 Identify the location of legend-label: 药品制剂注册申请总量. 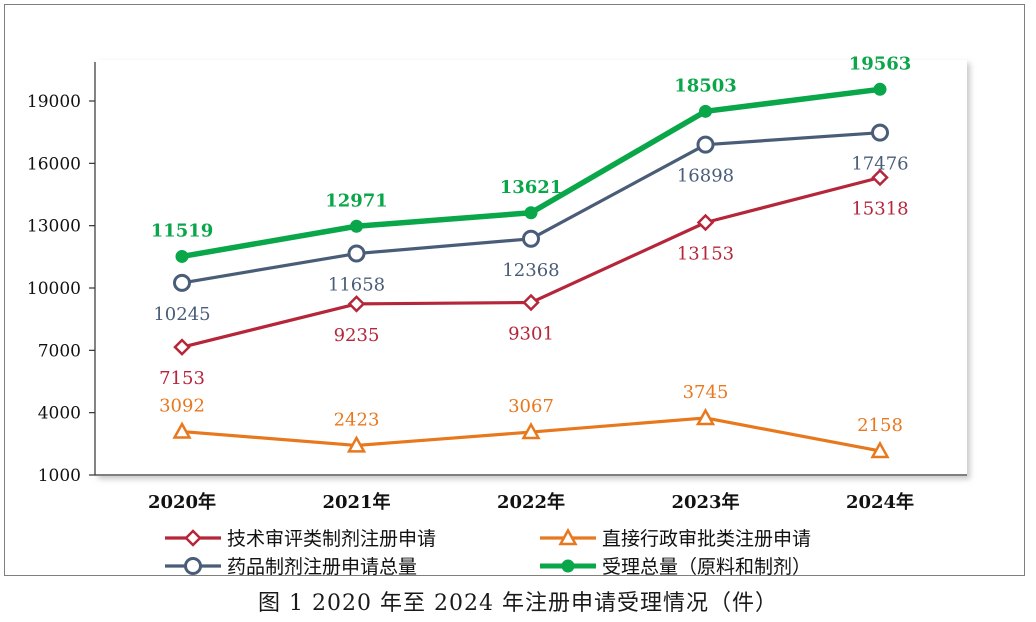
(322, 567).